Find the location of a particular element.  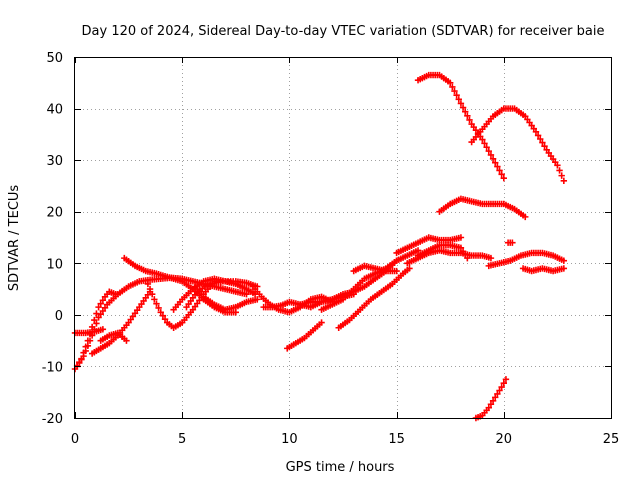

y-tick-label: -20 is located at coordinates (52, 419).